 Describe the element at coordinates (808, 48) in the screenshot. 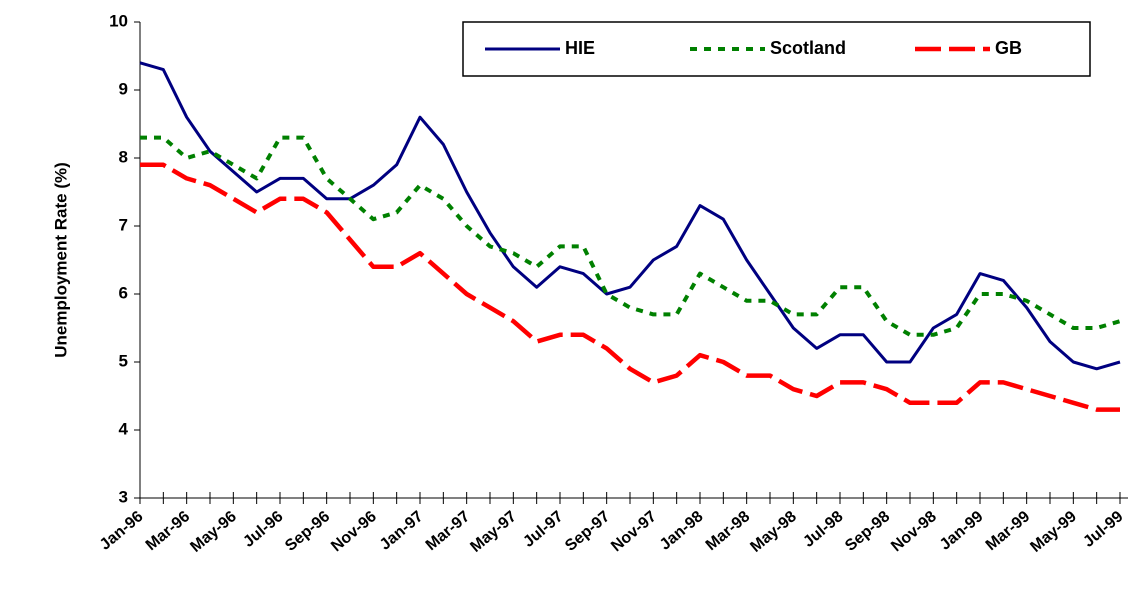

I see `legend-label: Scotland` at that location.